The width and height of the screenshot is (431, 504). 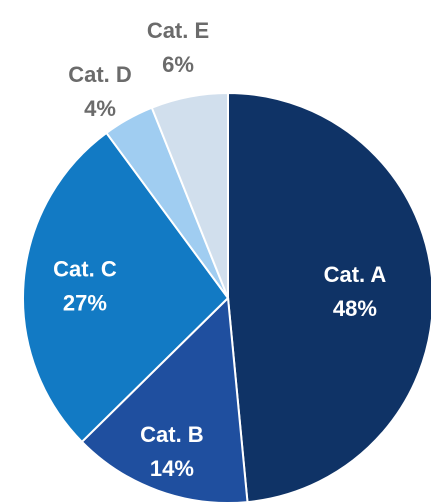 What do you see at coordinates (85, 302) in the screenshot?
I see `slice-value-label-cat-c: 27%` at bounding box center [85, 302].